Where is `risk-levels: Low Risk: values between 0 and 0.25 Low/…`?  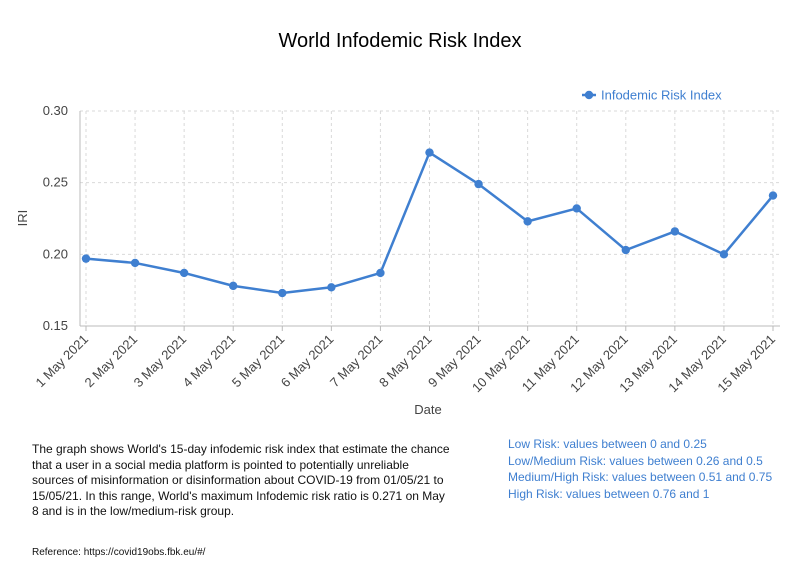
risk-levels: Low Risk: values between 0 and 0.25 Low/… is located at coordinates (653, 469).